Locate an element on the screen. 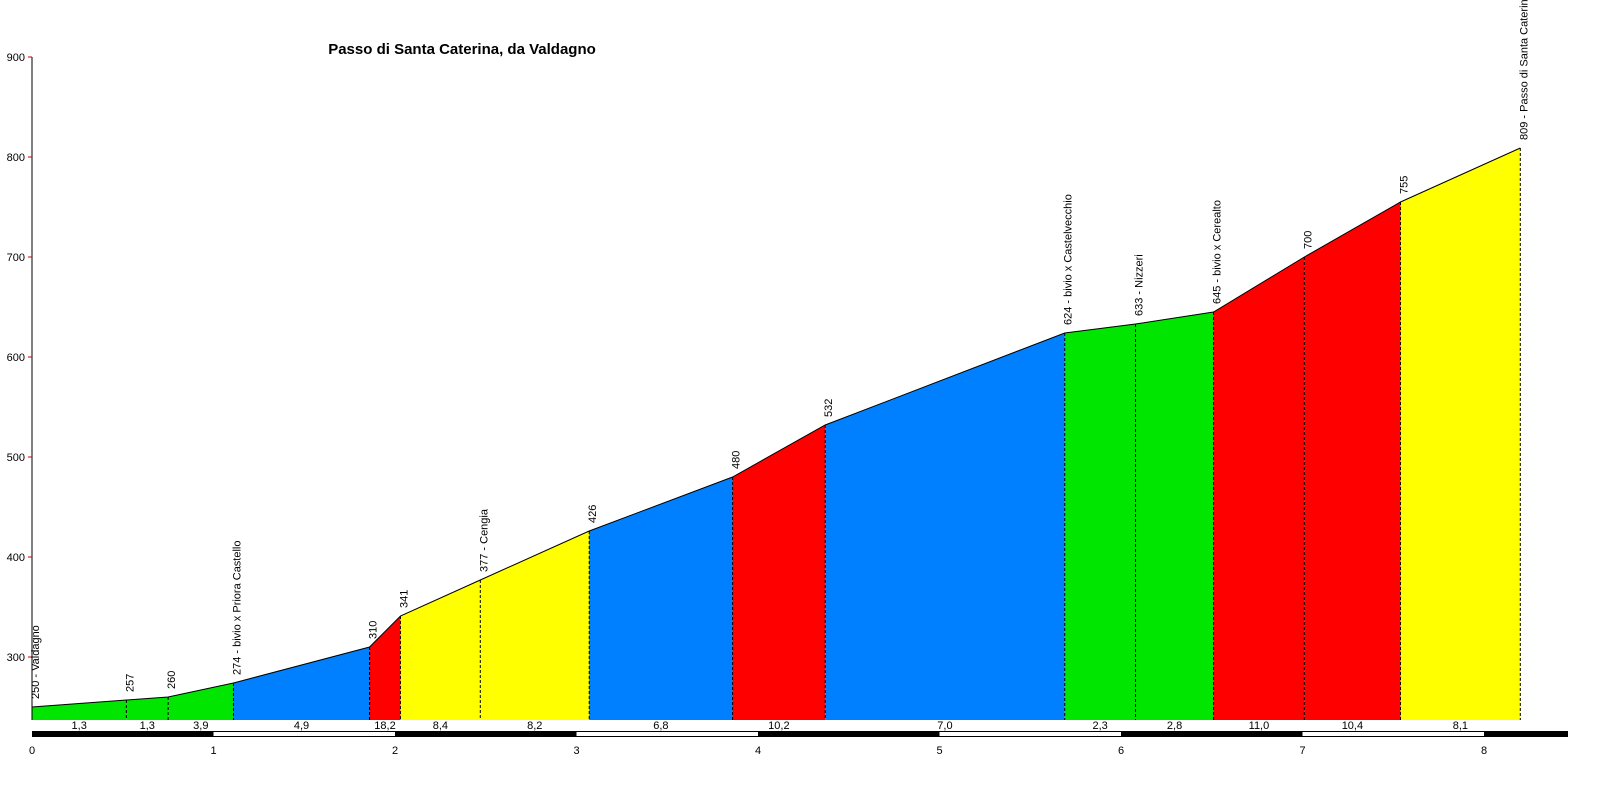 The height and width of the screenshot is (800, 1600). point-label: 633 - Nizzeri is located at coordinates (1140, 285).